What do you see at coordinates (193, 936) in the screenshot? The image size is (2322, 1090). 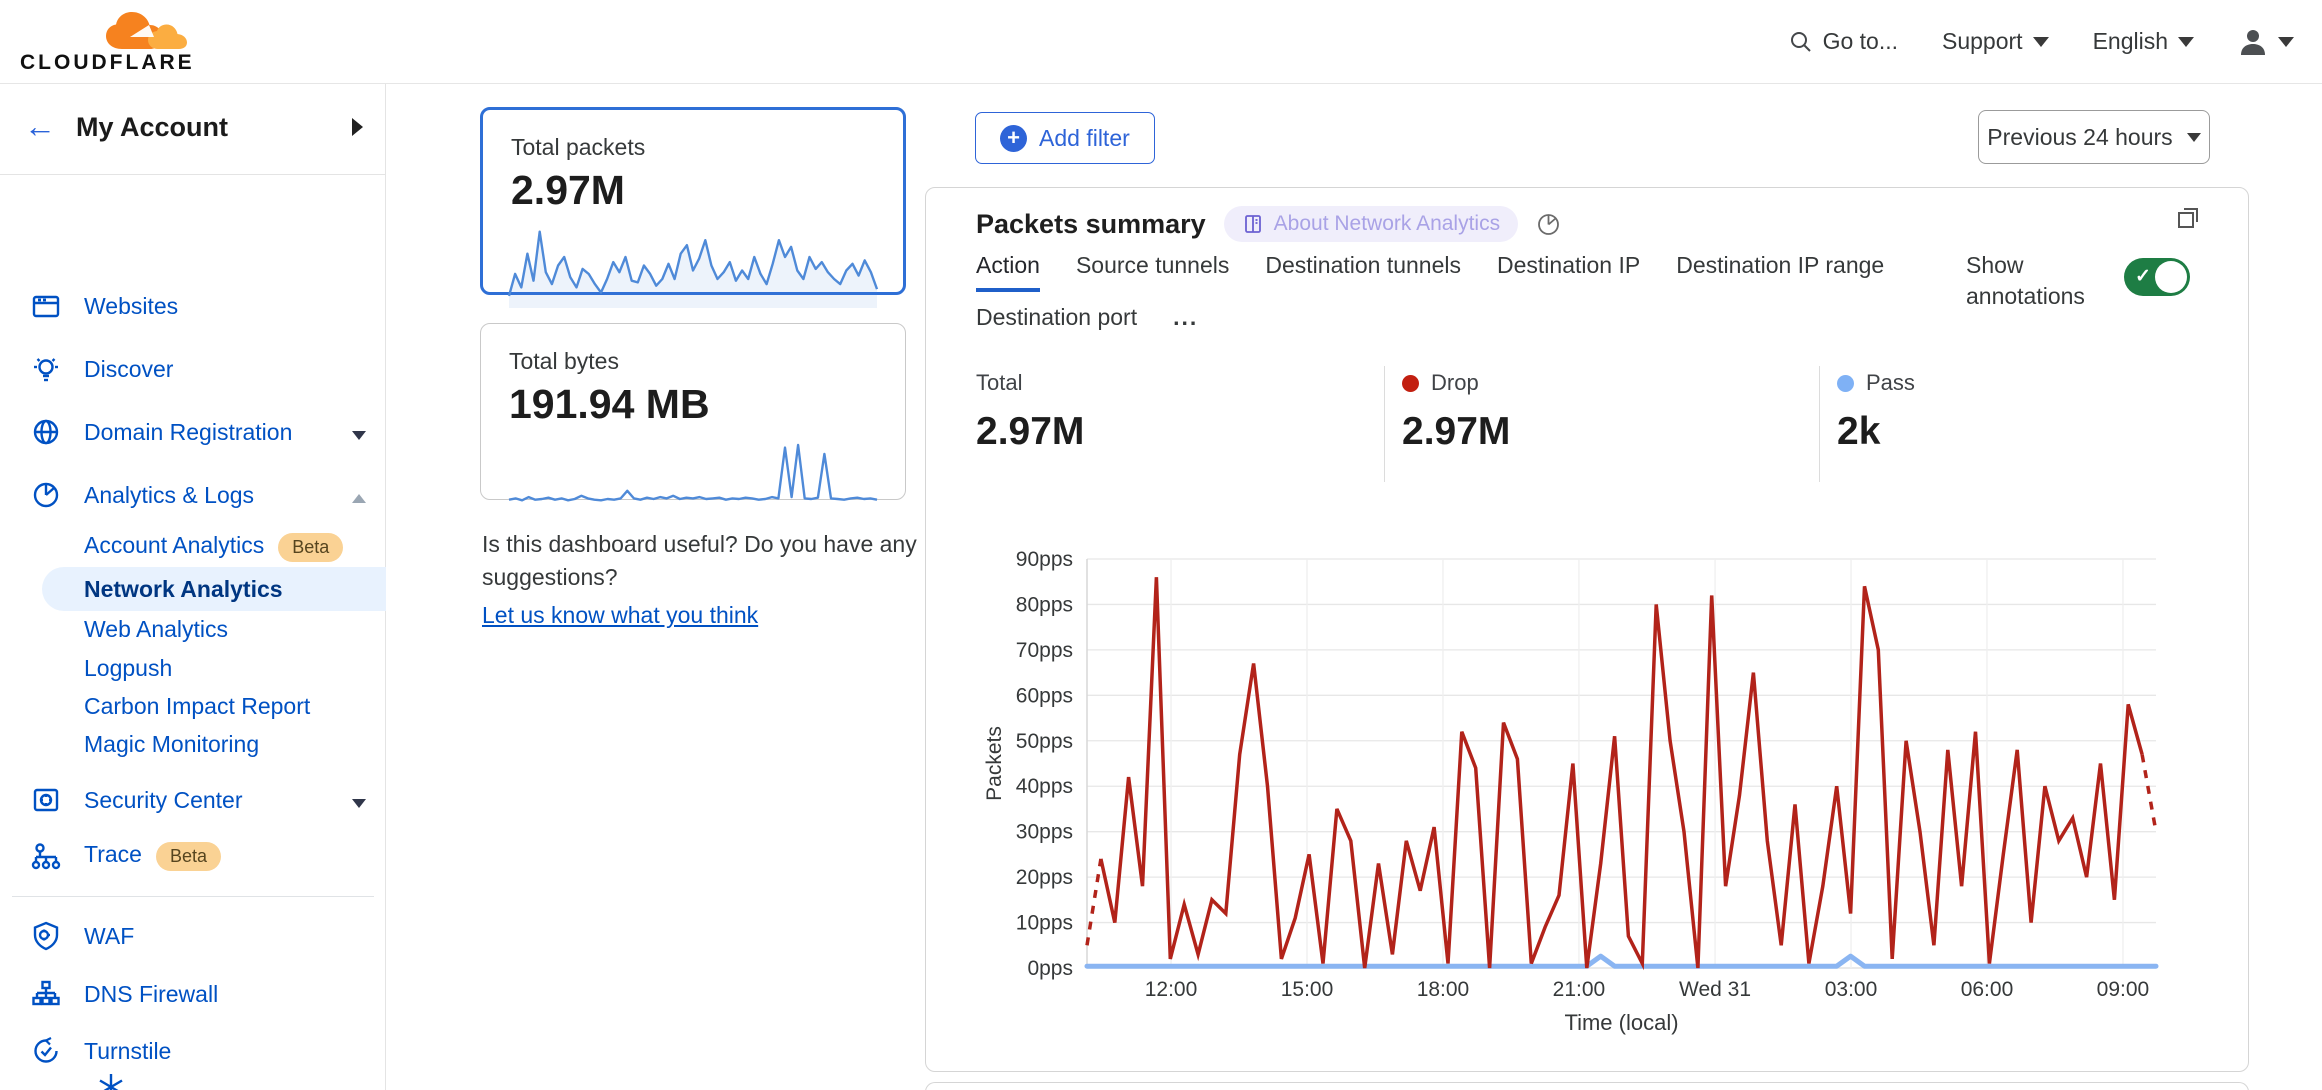 I see `sidebar-item-waf: WAF` at bounding box center [193, 936].